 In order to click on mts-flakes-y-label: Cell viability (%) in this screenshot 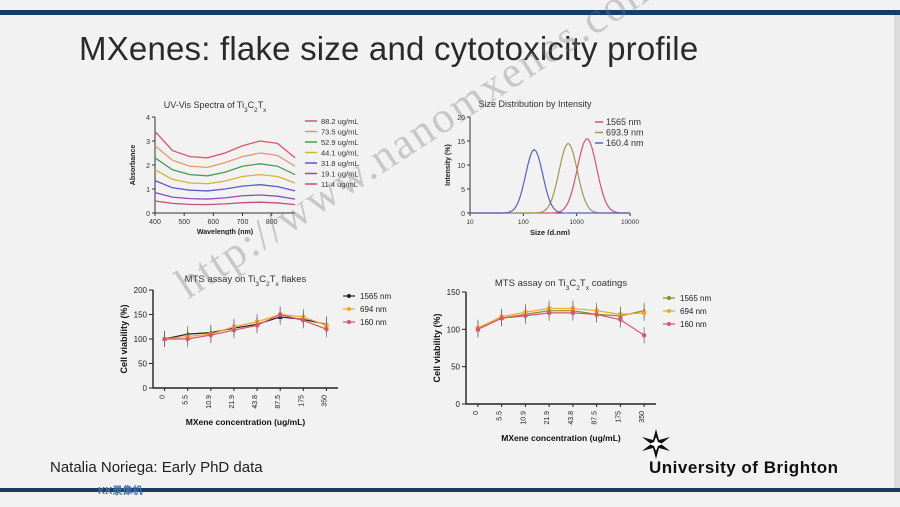, I will do `click(124, 338)`.